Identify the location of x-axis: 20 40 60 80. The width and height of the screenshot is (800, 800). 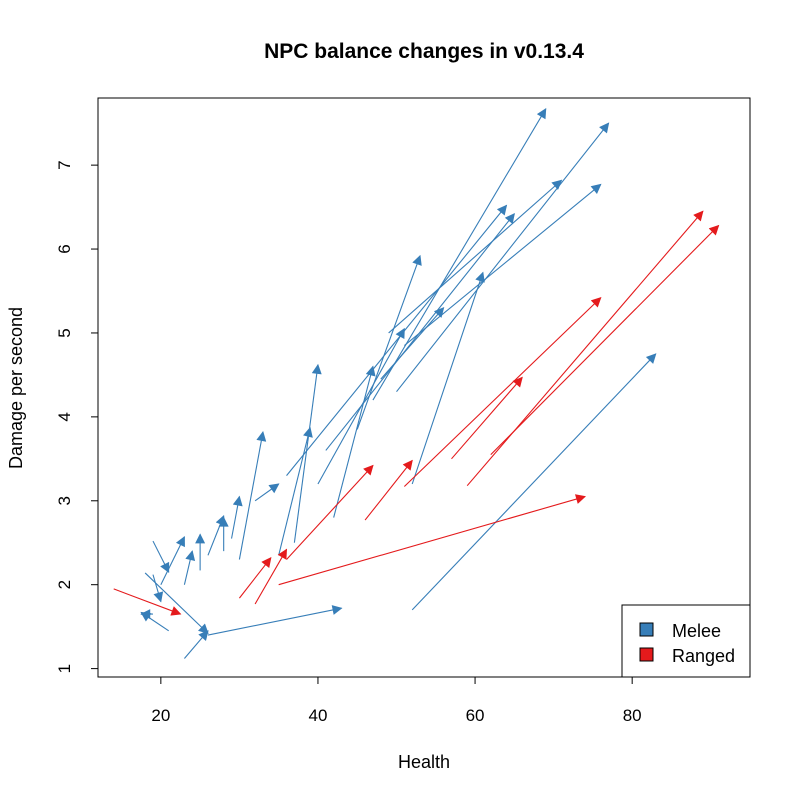
(396, 700).